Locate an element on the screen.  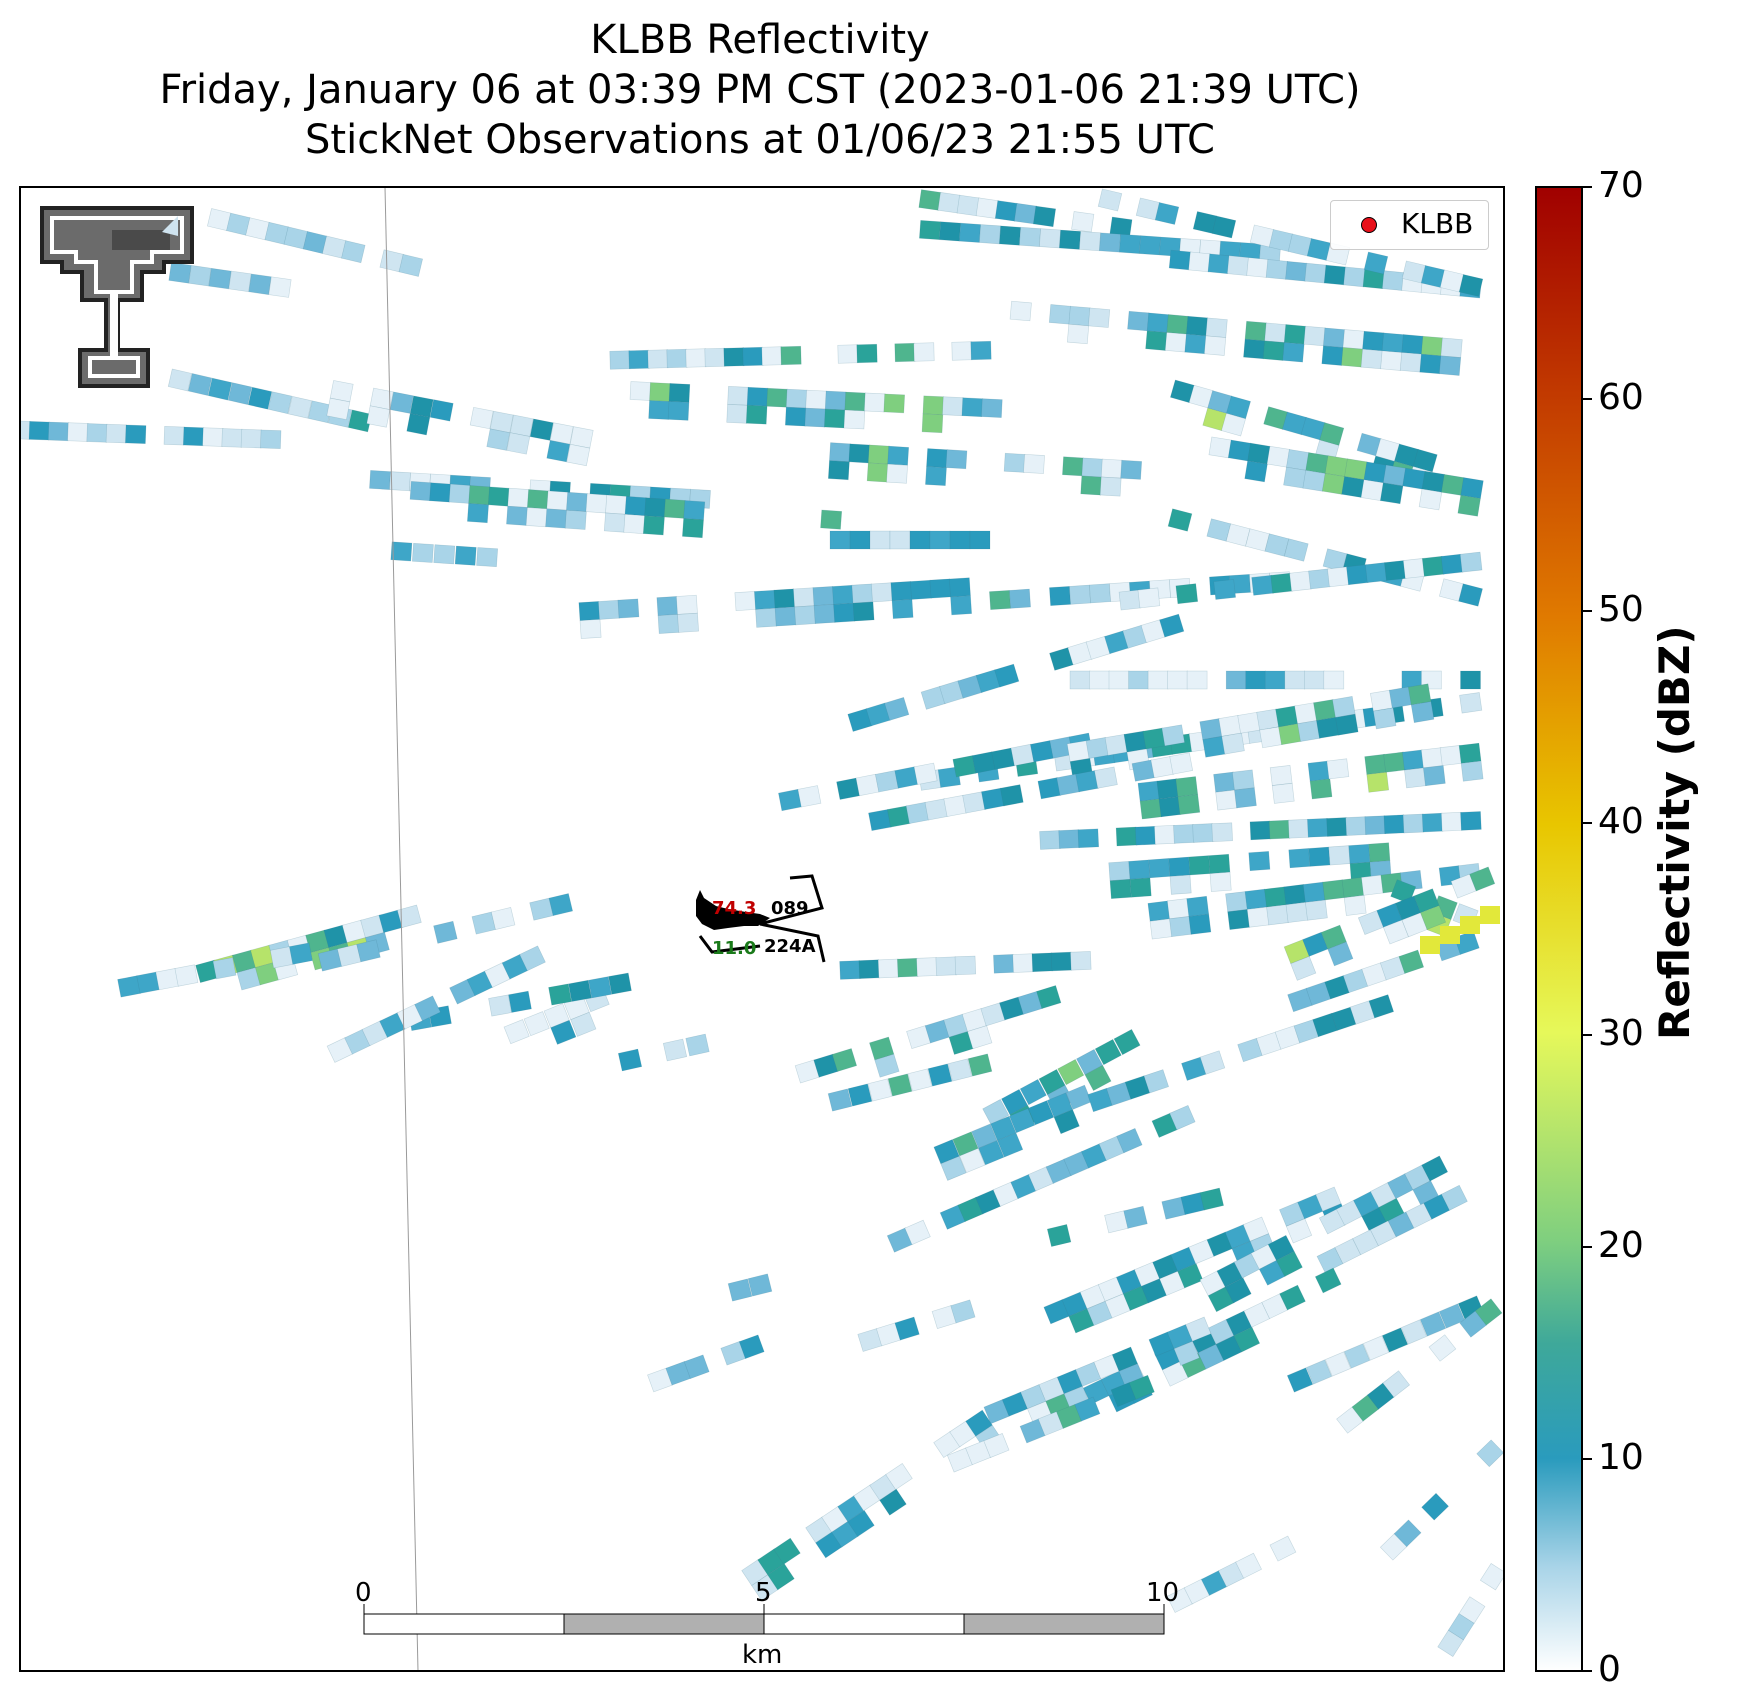
colorbar-tick-0: 0 is located at coordinates (1609, 1669).